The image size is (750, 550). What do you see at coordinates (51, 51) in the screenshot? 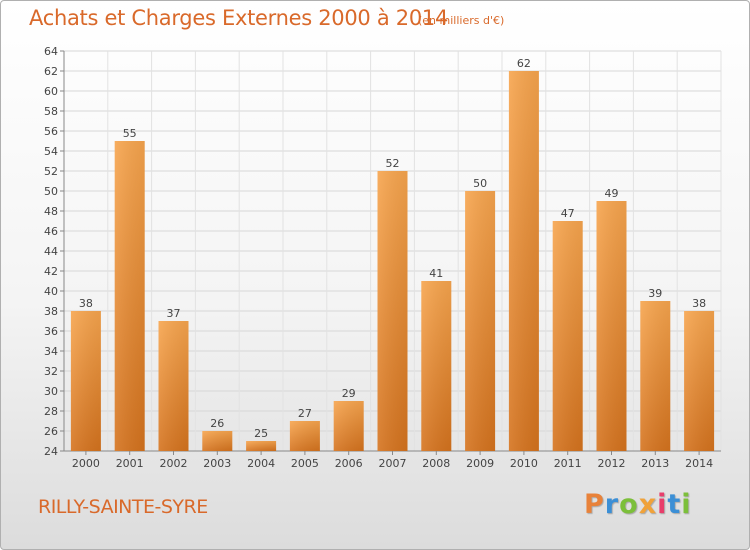
I see `y-tick-label: 64` at bounding box center [51, 51].